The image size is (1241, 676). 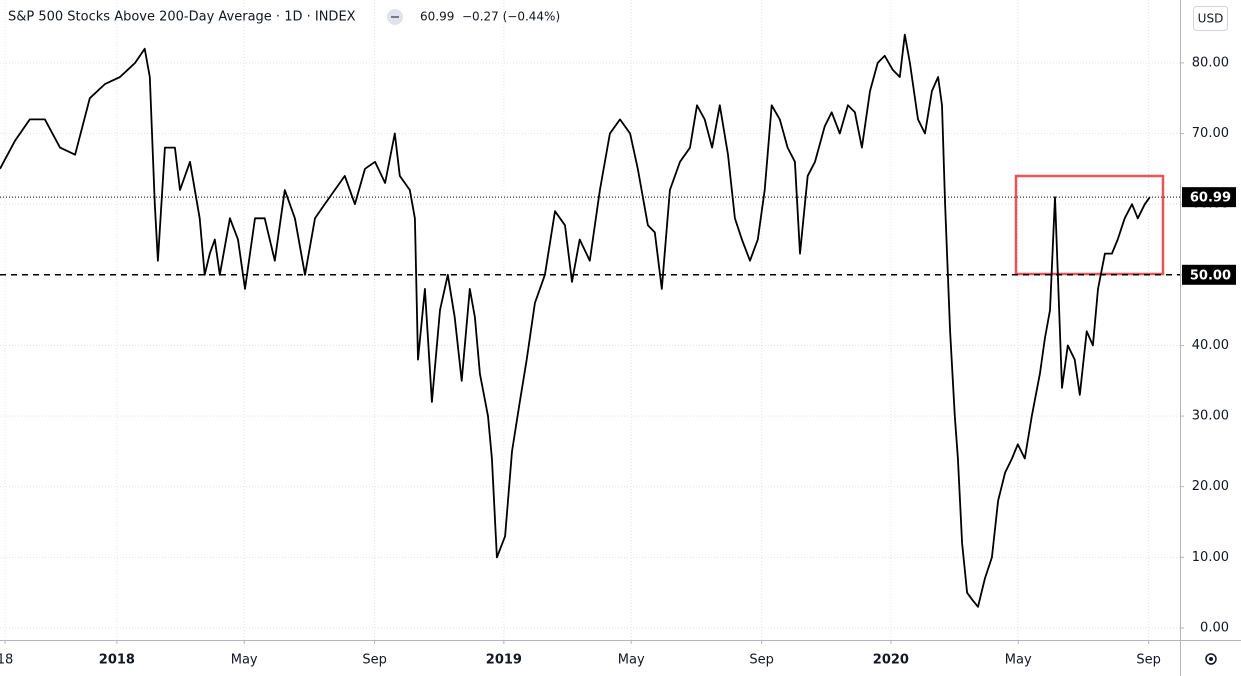 What do you see at coordinates (6, 660) in the screenshot?
I see `x-tick-label: 18` at bounding box center [6, 660].